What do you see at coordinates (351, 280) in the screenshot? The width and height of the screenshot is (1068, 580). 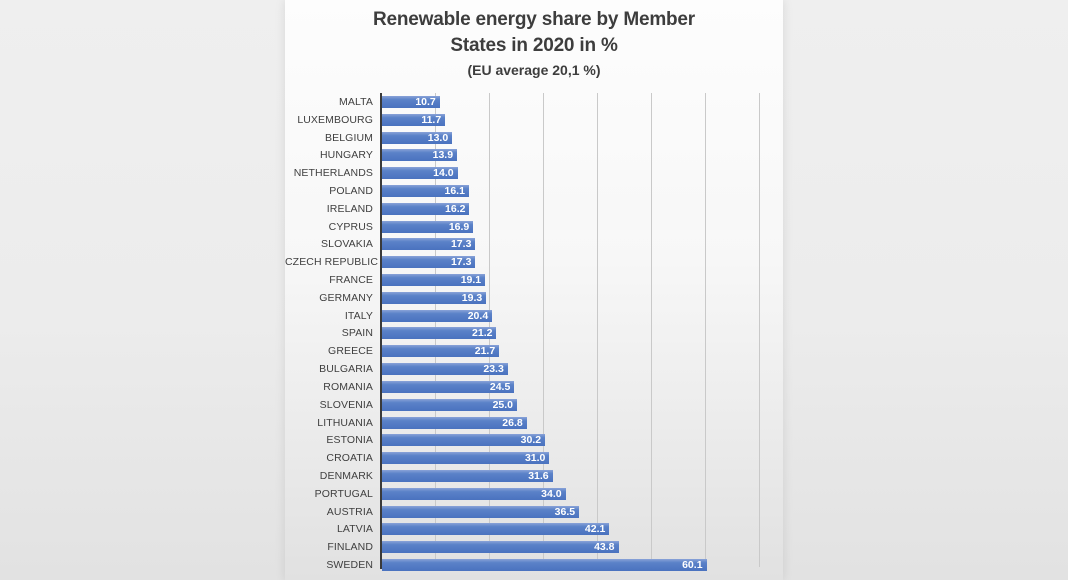 I see `category-label: FRANCE` at bounding box center [351, 280].